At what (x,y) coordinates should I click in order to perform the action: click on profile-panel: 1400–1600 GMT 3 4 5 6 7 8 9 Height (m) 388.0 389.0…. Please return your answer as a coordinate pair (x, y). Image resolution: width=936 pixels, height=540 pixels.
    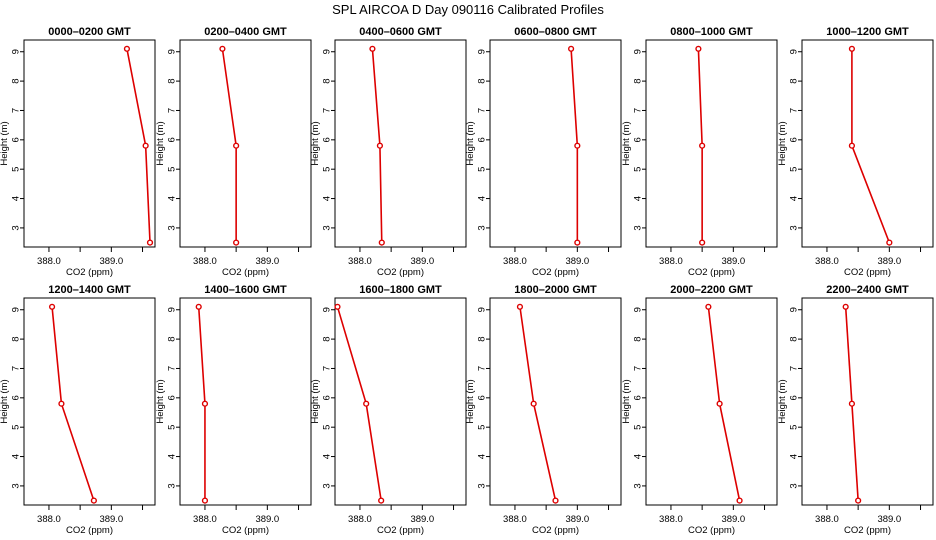
    Looking at the image, I should click on (233, 410).